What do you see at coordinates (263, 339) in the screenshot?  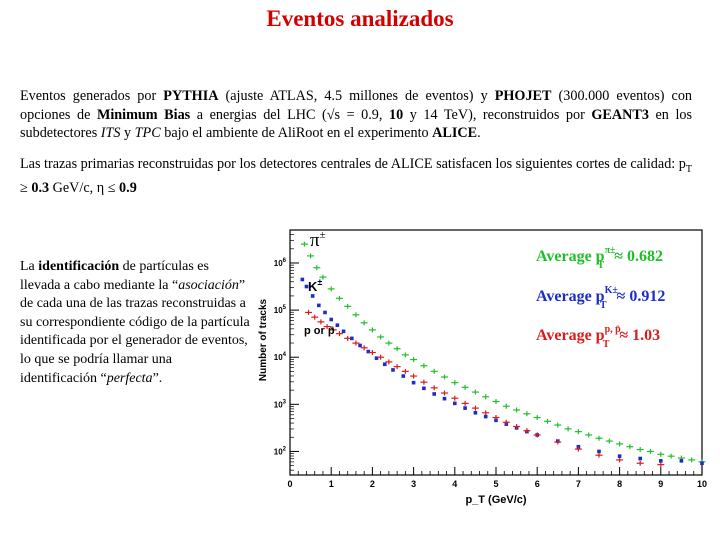 I see `y-axis-label: Number of tracks` at bounding box center [263, 339].